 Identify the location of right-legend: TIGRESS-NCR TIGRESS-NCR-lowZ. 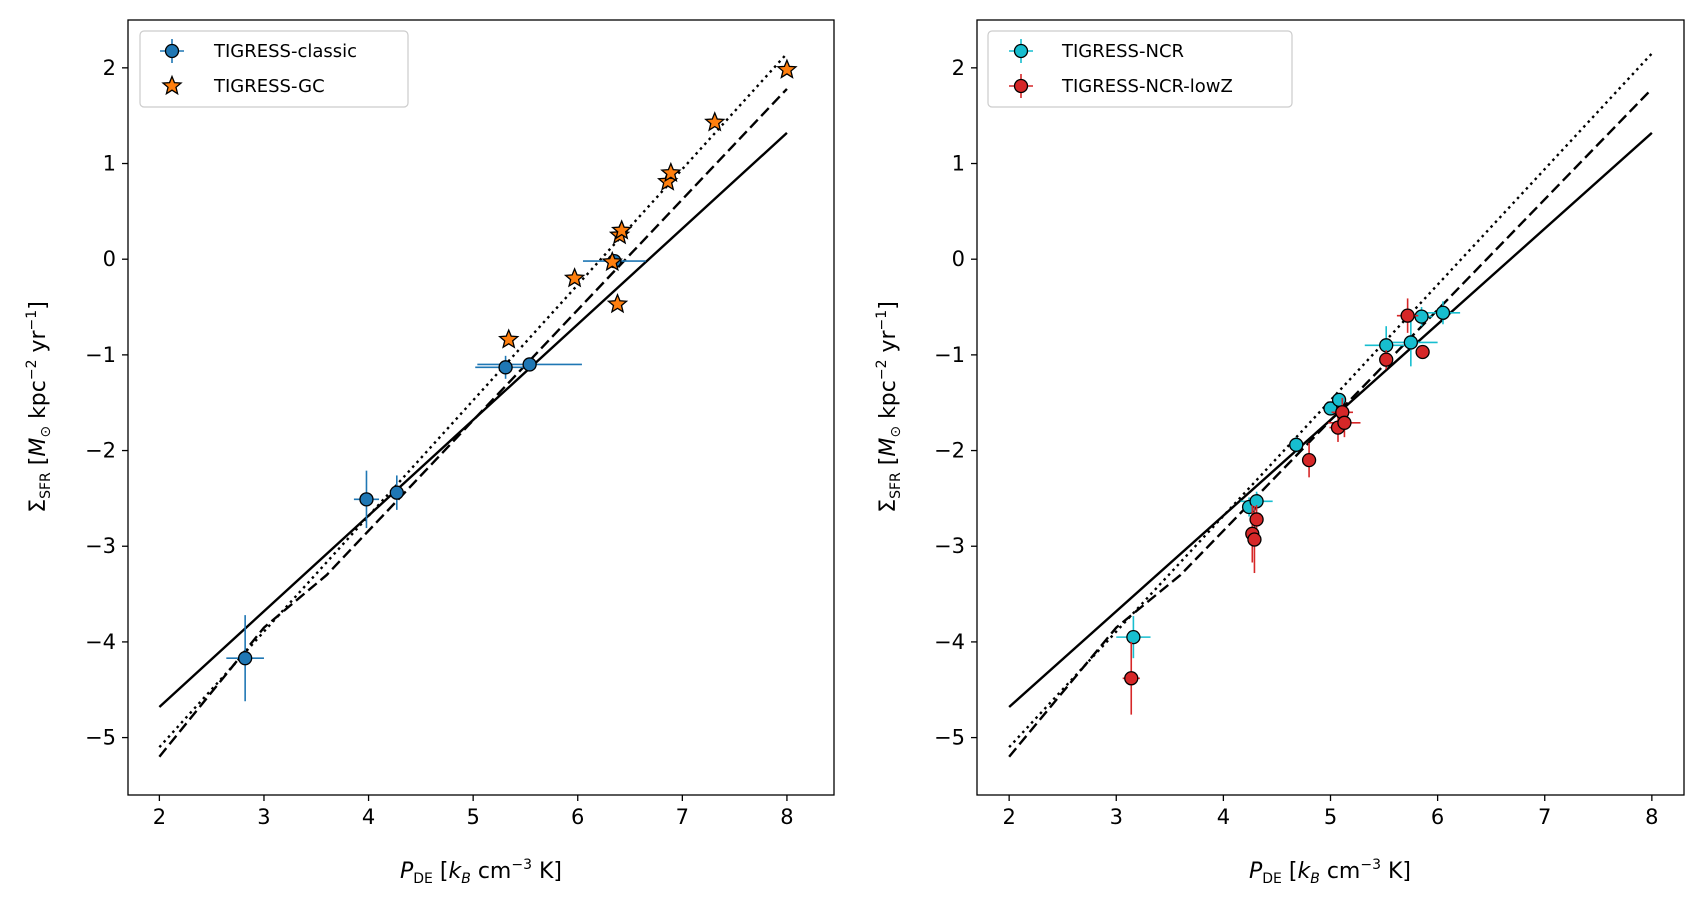
(1140, 69).